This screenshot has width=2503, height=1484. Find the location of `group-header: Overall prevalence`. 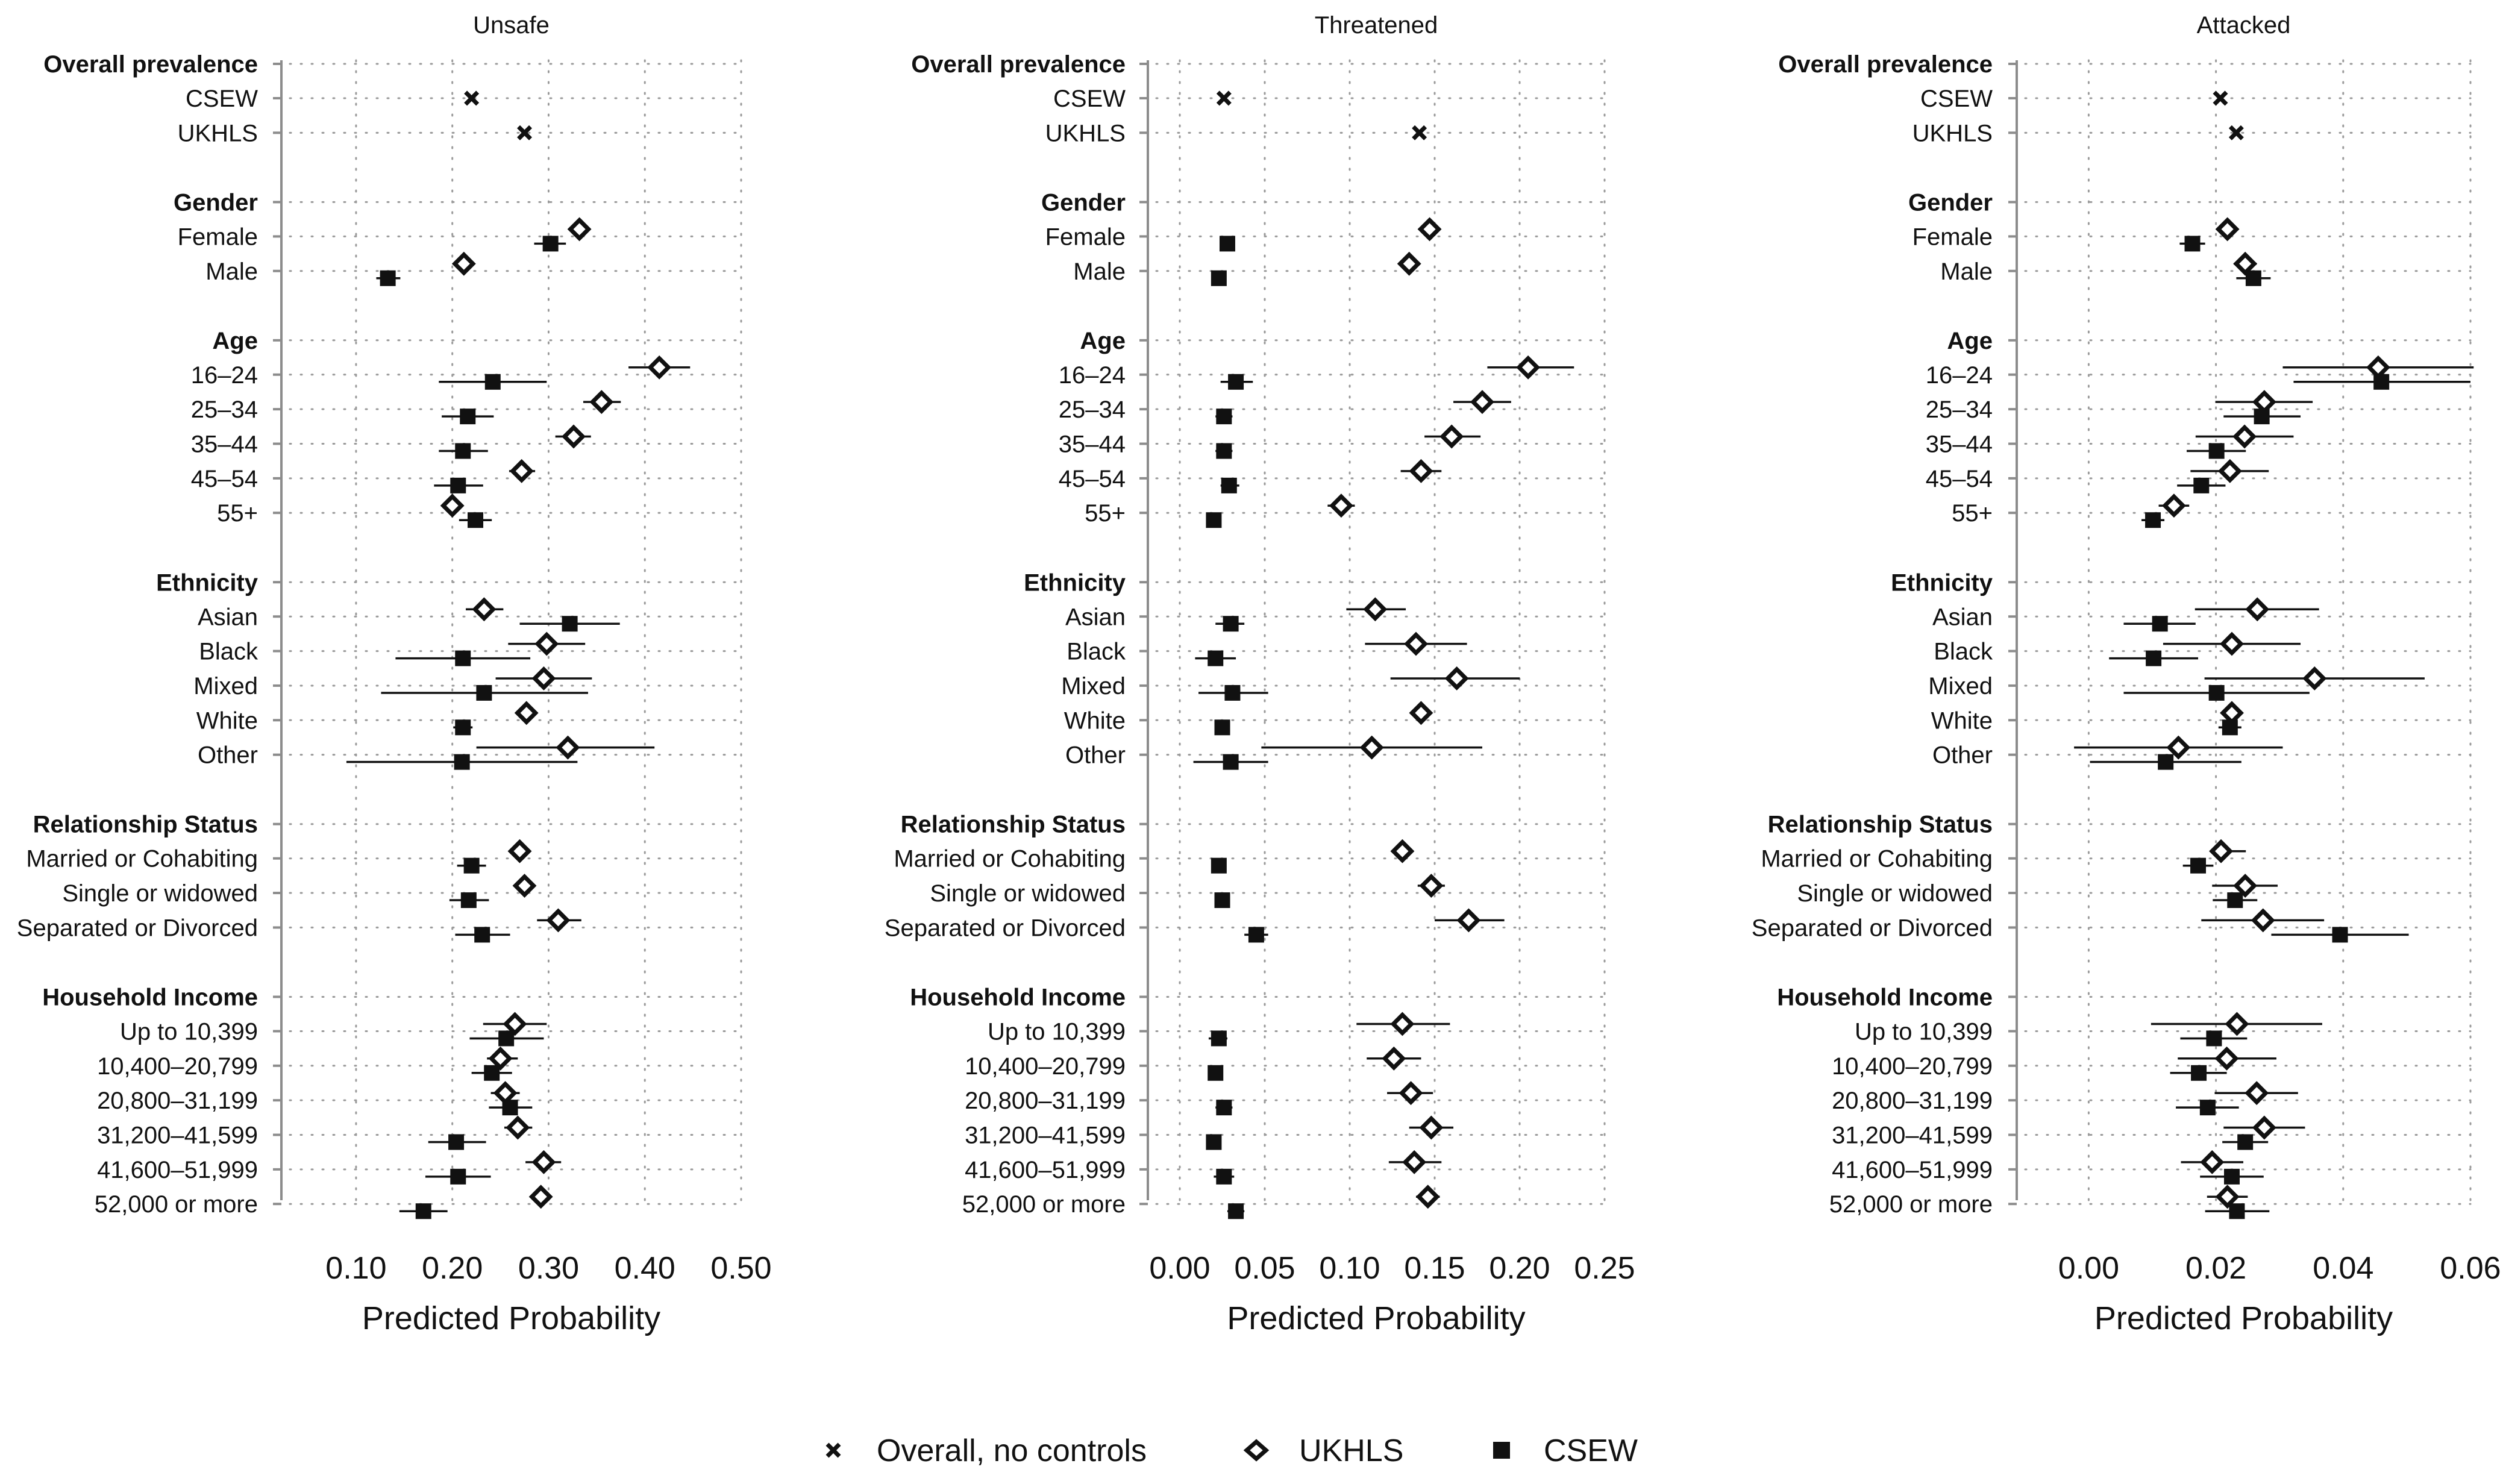

group-header: Overall prevalence is located at coordinates (151, 64).